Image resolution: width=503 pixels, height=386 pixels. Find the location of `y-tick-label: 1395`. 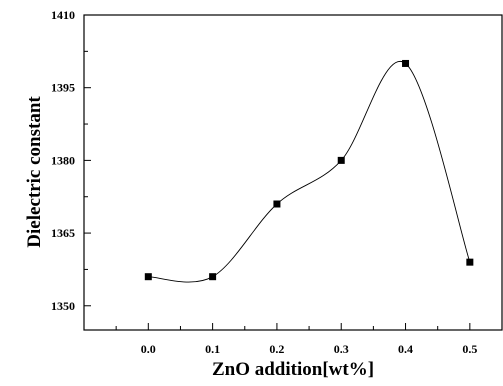

y-tick-label: 1395 is located at coordinates (63, 88).